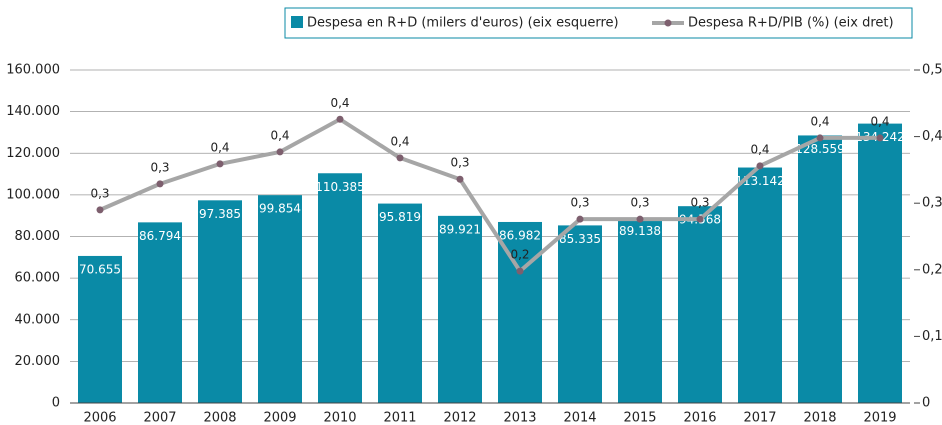 The image size is (942, 425). What do you see at coordinates (699, 418) in the screenshot?
I see `x-tick-label: 2016` at bounding box center [699, 418].